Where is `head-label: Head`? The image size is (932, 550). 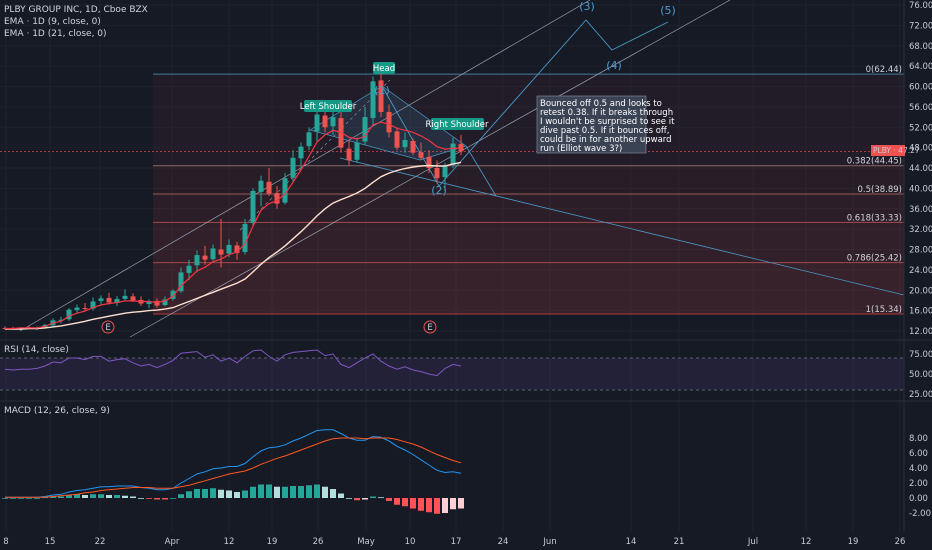 head-label: Head is located at coordinates (384, 68).